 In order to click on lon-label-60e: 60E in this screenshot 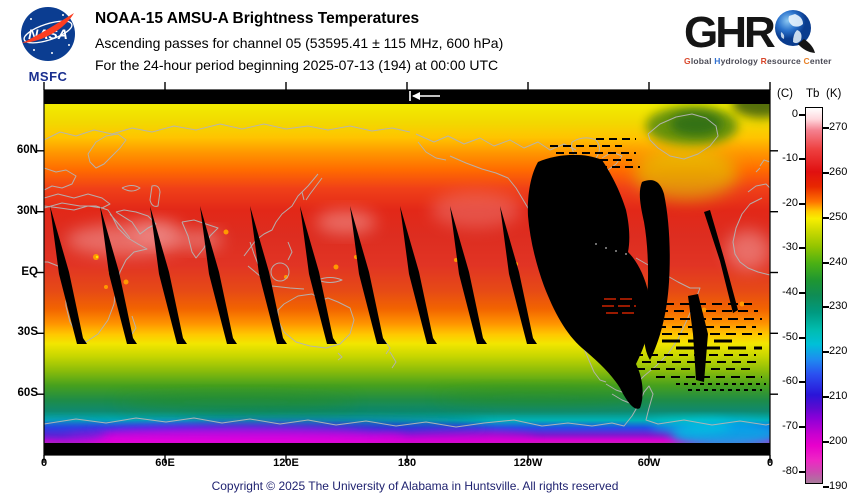, I will do `click(165, 463)`.